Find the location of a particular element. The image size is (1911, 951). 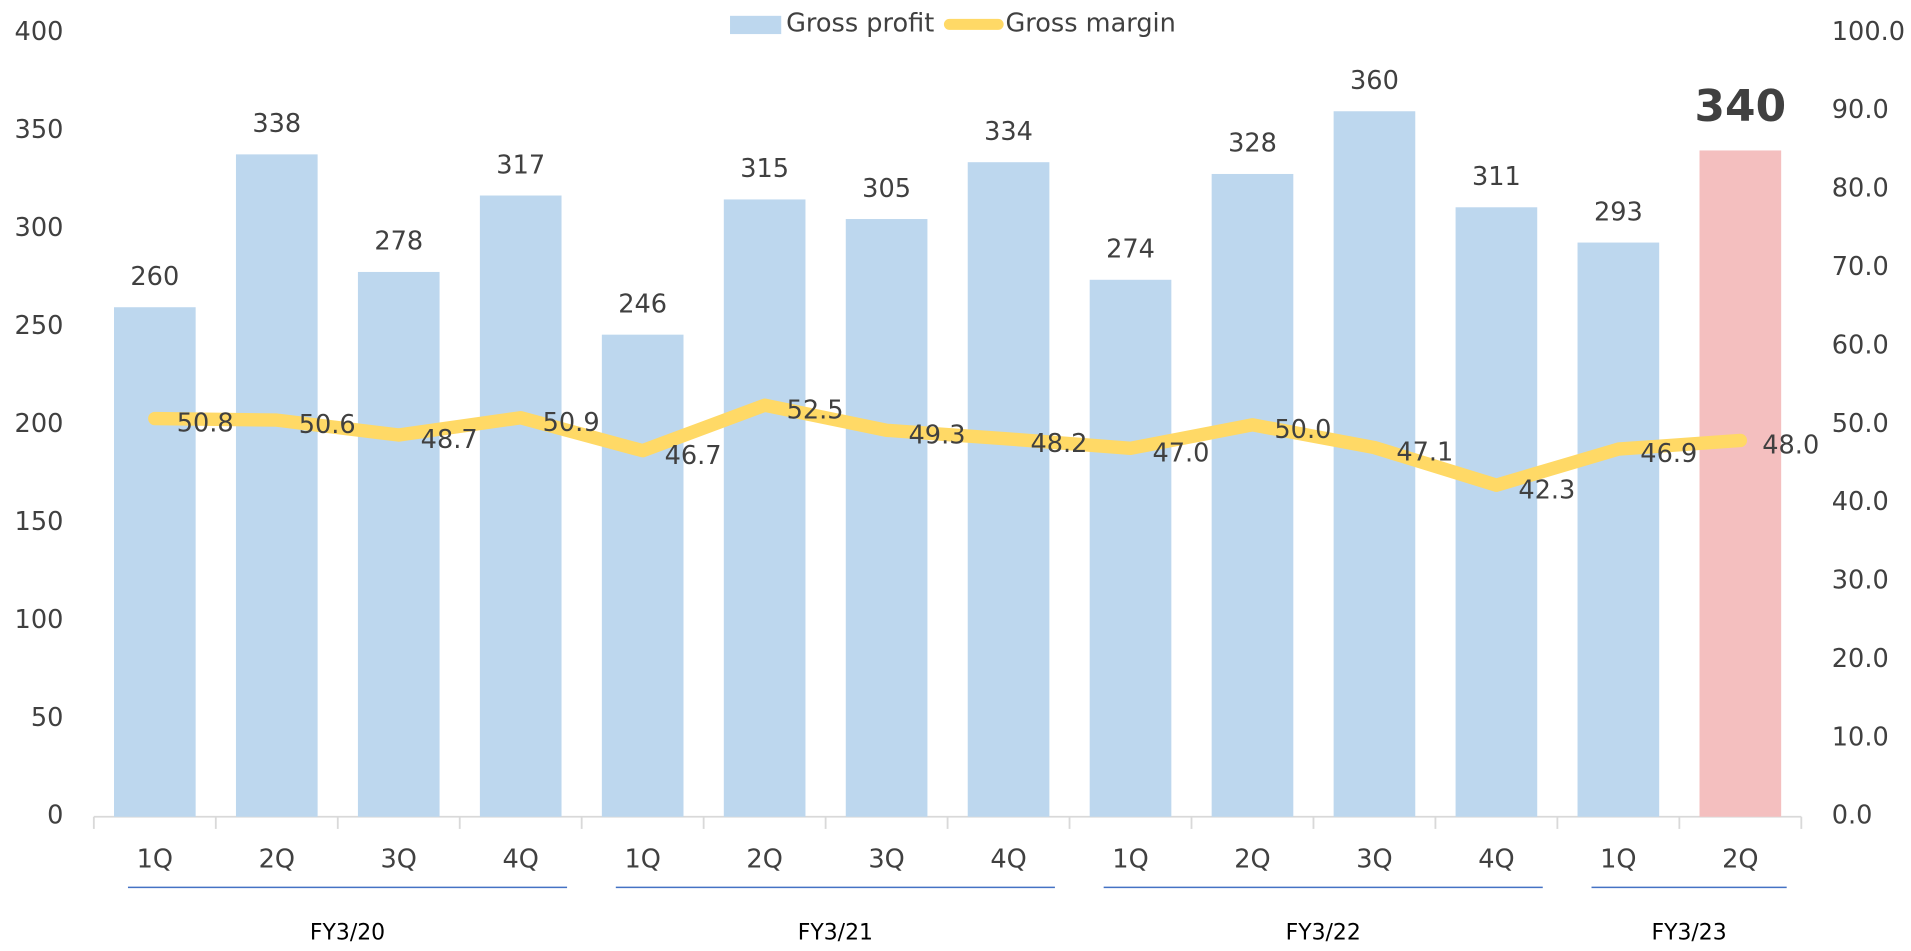

y2-tick-label: 80.0 is located at coordinates (1860, 189).